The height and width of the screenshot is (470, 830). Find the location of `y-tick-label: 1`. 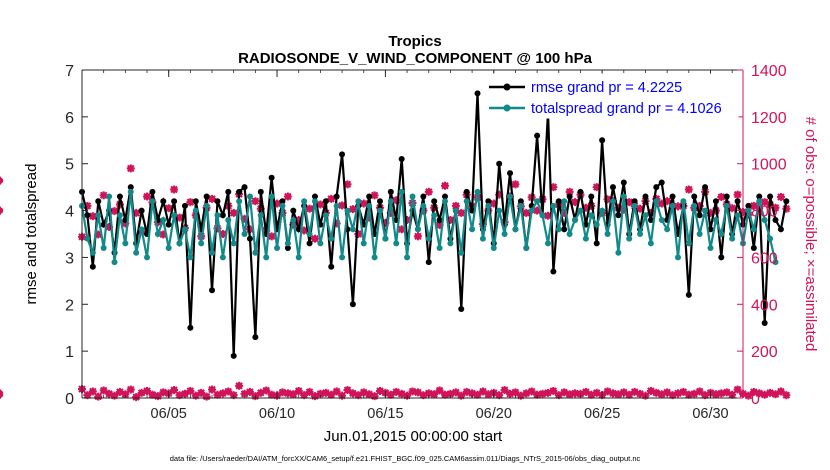

y-tick-label: 1 is located at coordinates (69, 352).